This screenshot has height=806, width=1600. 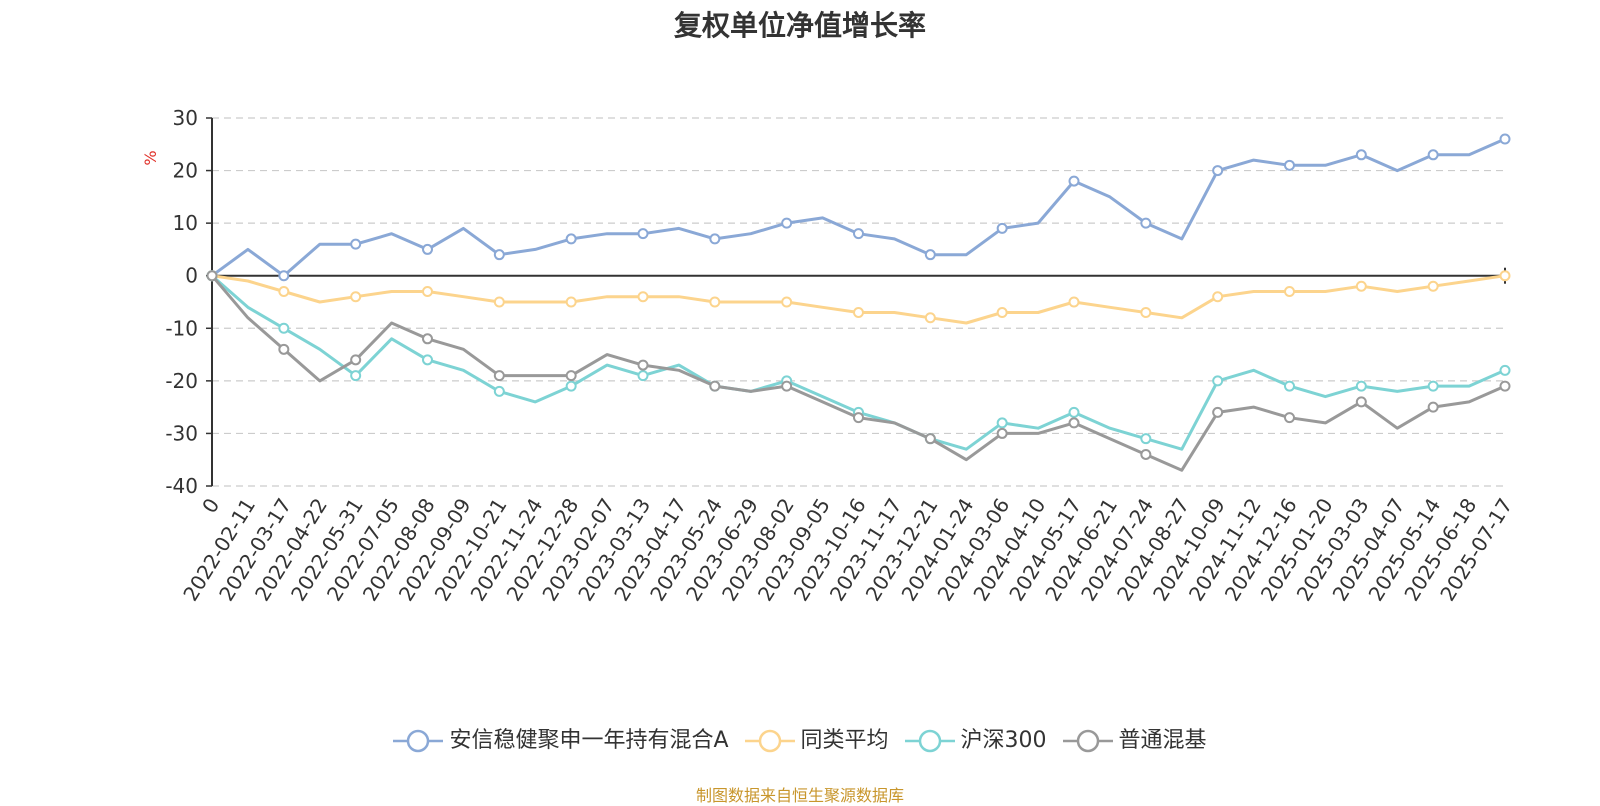 I want to click on legend-label: 安信稳健聚申一年持有混合A, so click(x=589, y=740).